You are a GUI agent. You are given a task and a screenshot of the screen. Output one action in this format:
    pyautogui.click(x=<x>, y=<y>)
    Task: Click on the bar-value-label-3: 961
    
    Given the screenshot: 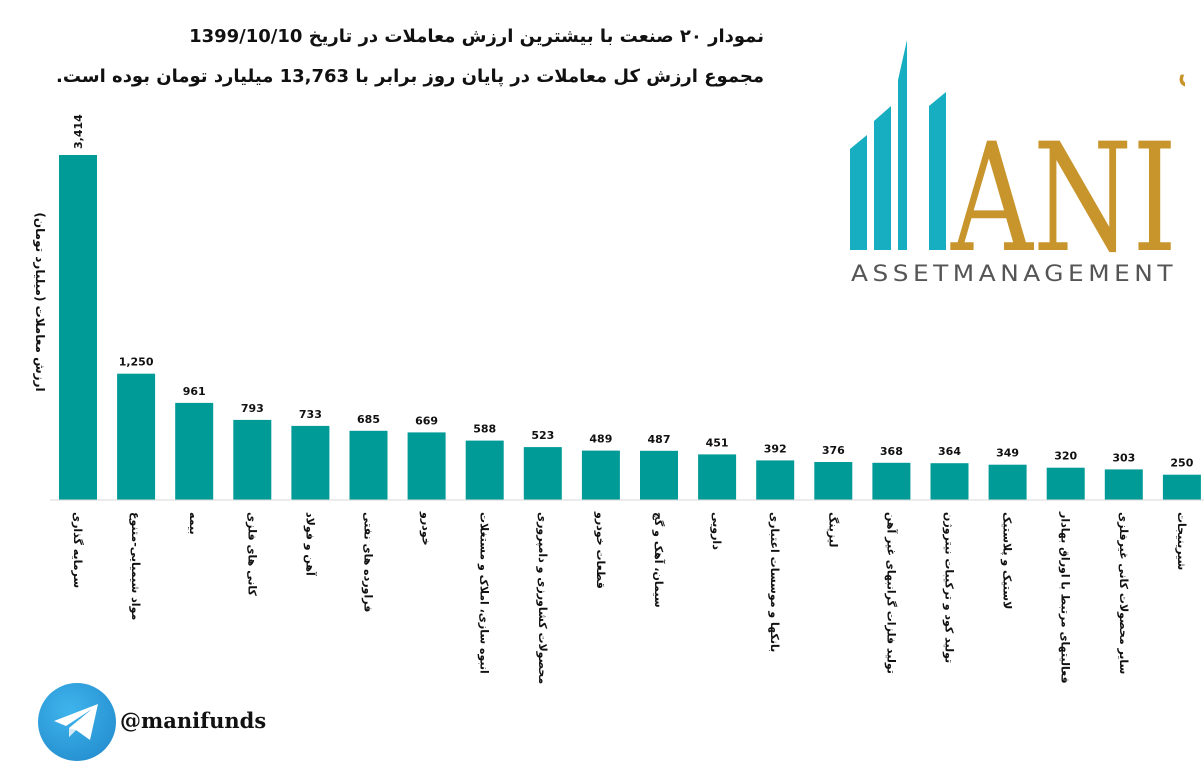 What is the action you would take?
    pyautogui.click(x=194, y=391)
    